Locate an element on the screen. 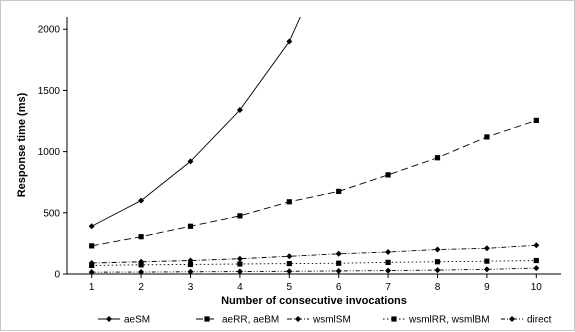 This screenshot has width=575, height=332. x-tick-label: 4 is located at coordinates (240, 287).